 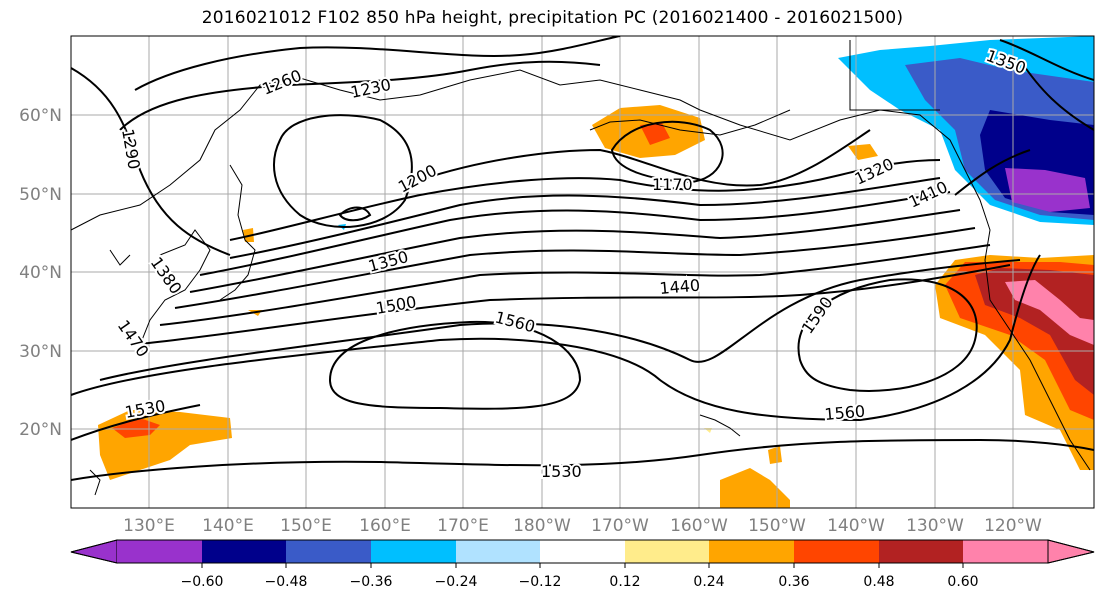 I want to click on colorbar-extend-left, so click(x=94, y=551).